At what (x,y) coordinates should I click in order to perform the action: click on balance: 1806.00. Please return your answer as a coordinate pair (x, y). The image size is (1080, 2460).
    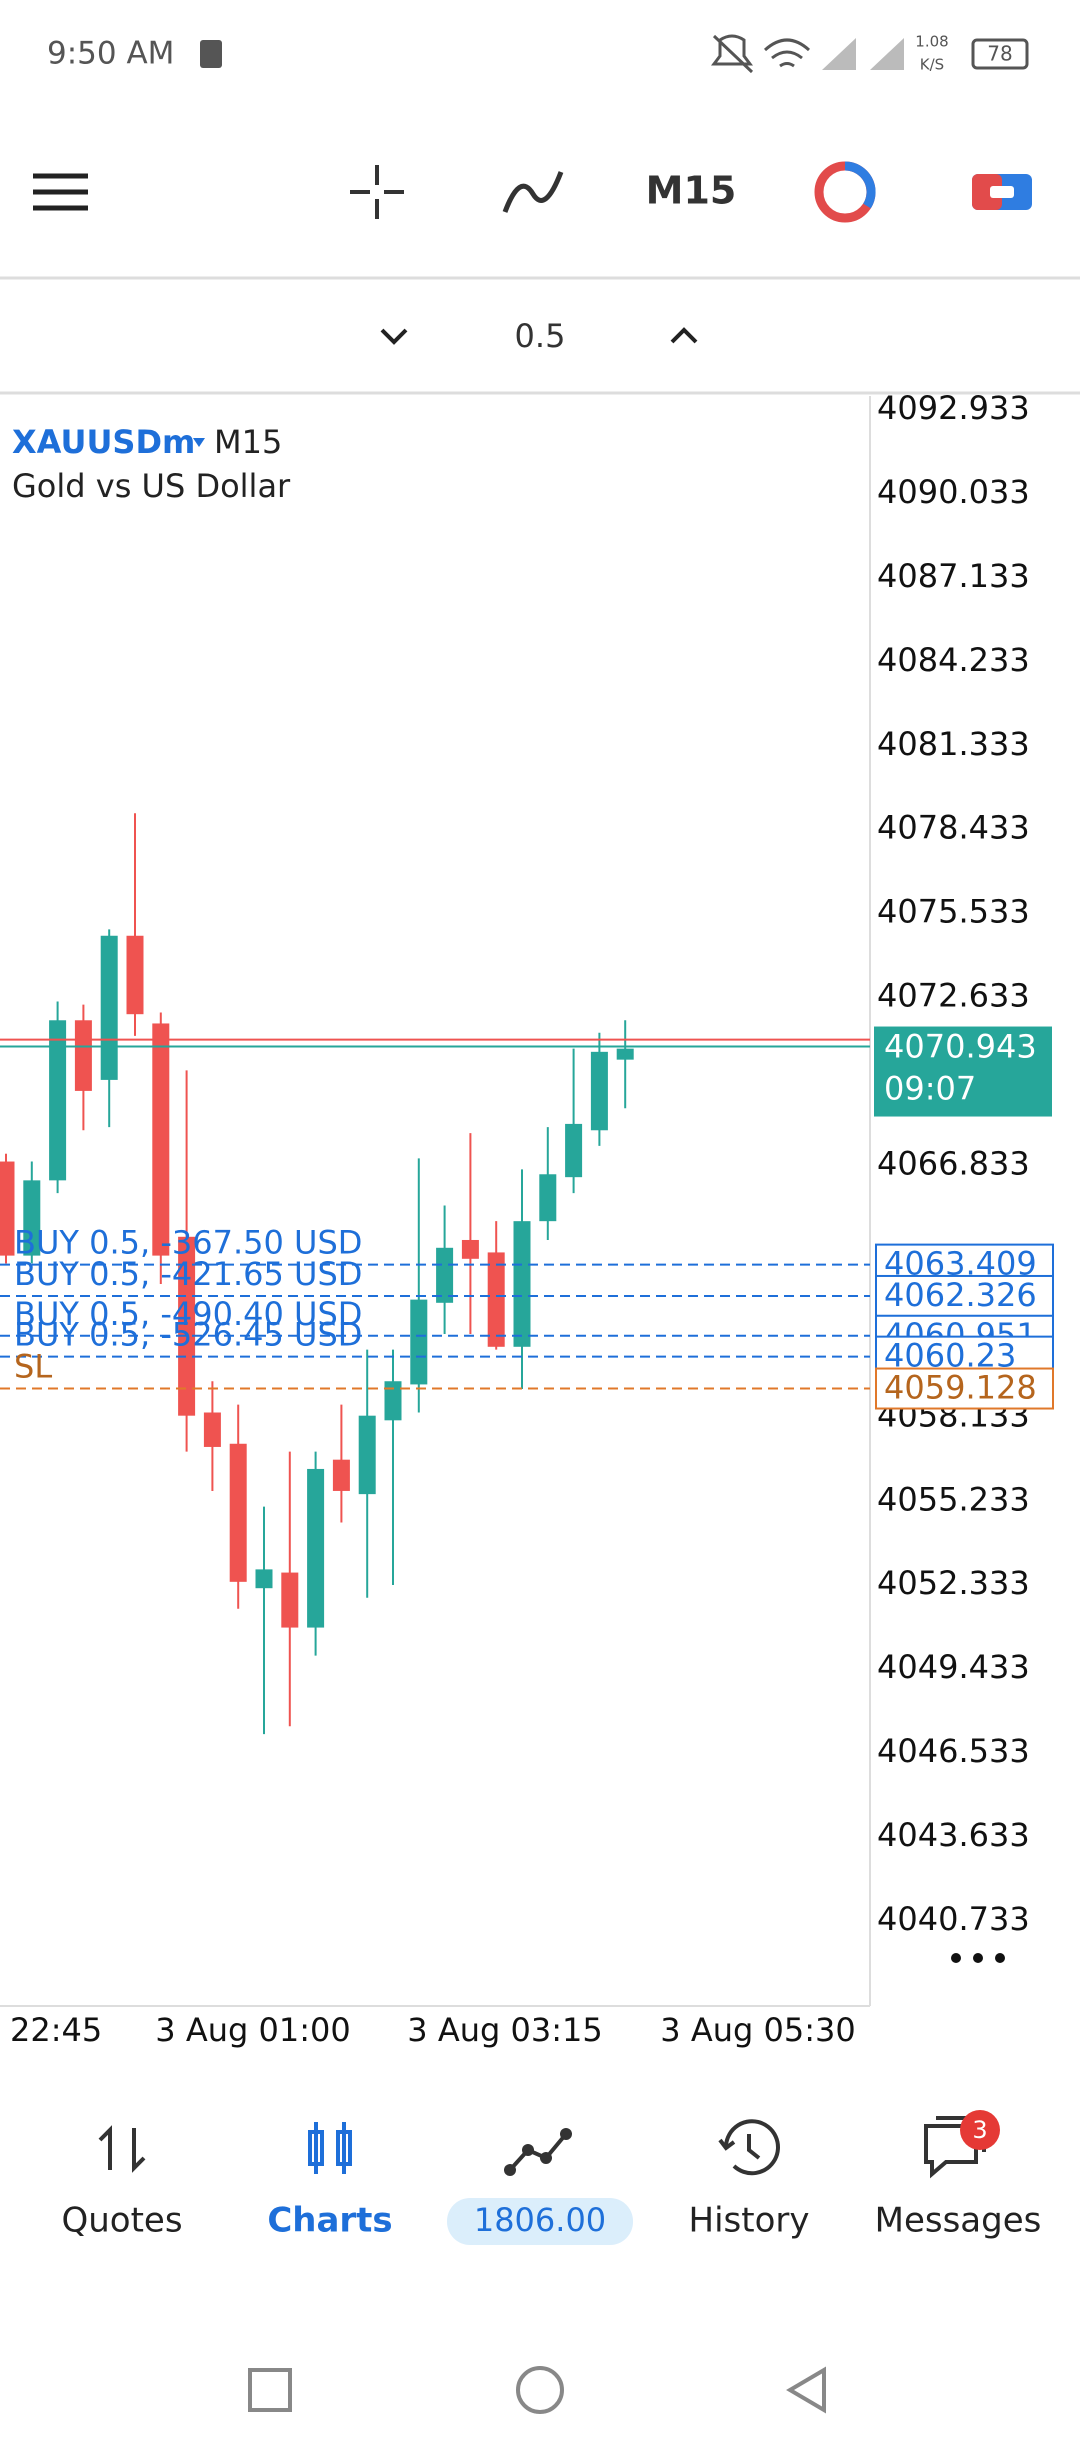
    Looking at the image, I should click on (540, 2220).